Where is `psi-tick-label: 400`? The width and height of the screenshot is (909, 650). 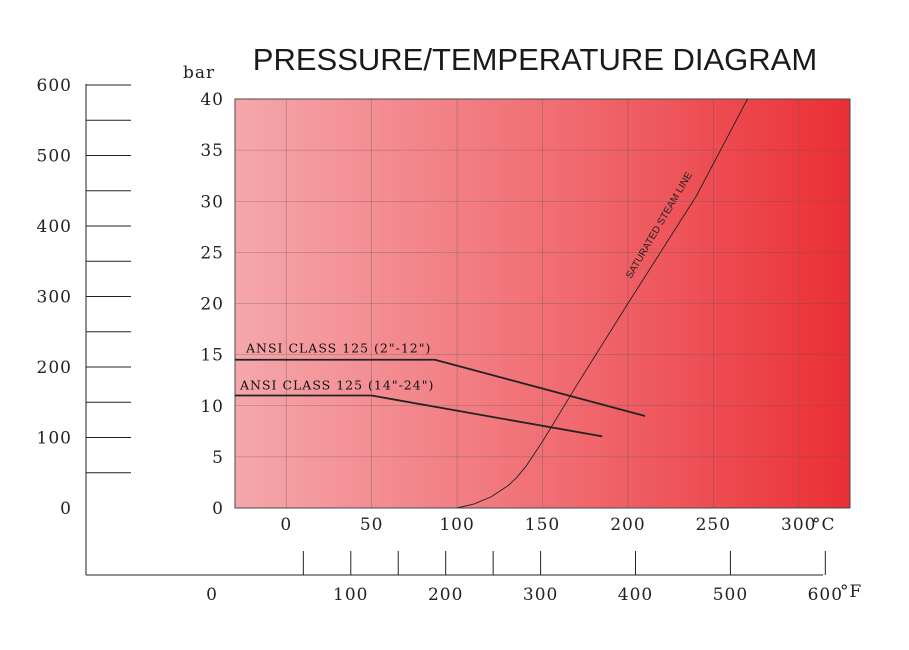
psi-tick-label: 400 is located at coordinates (54, 227).